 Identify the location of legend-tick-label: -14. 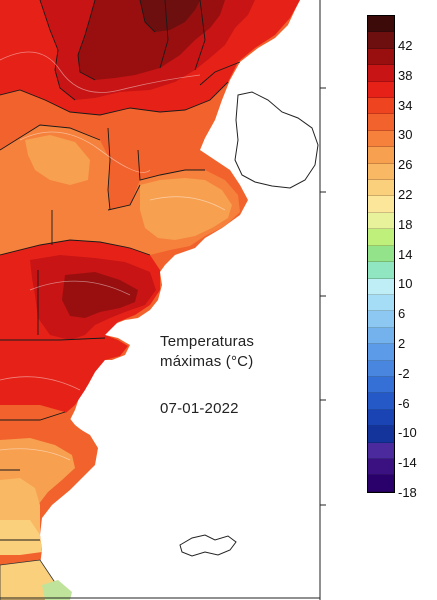
(407, 463).